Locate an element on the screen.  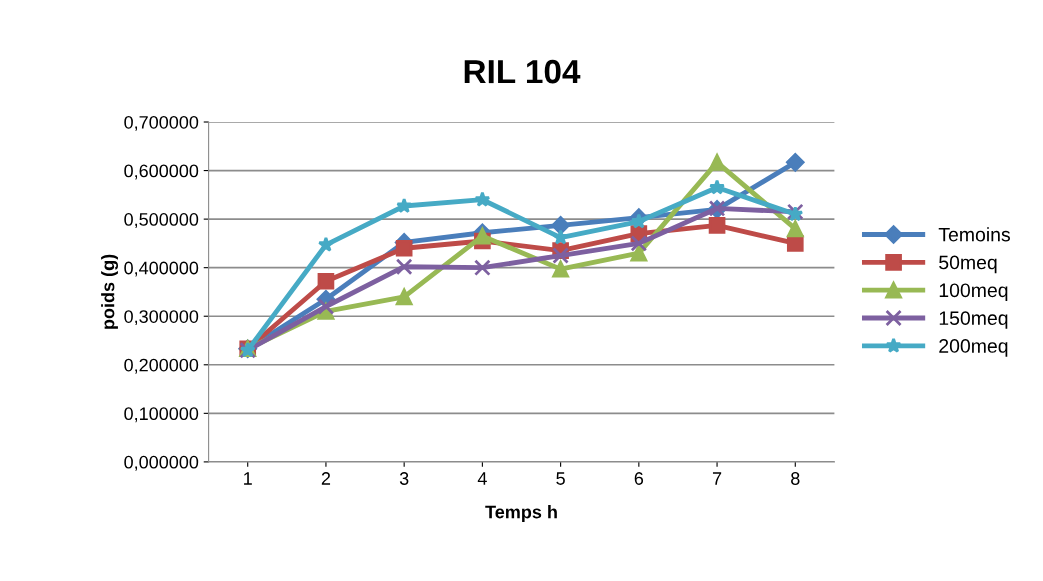
x-tick-label: 1 is located at coordinates (248, 478).